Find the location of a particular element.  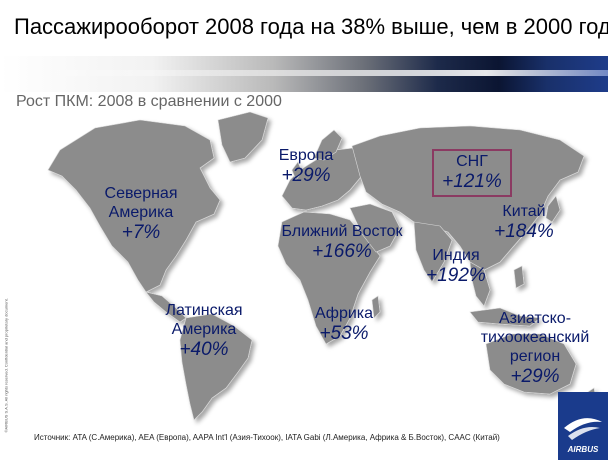

indochina-shape is located at coordinates (480, 284).